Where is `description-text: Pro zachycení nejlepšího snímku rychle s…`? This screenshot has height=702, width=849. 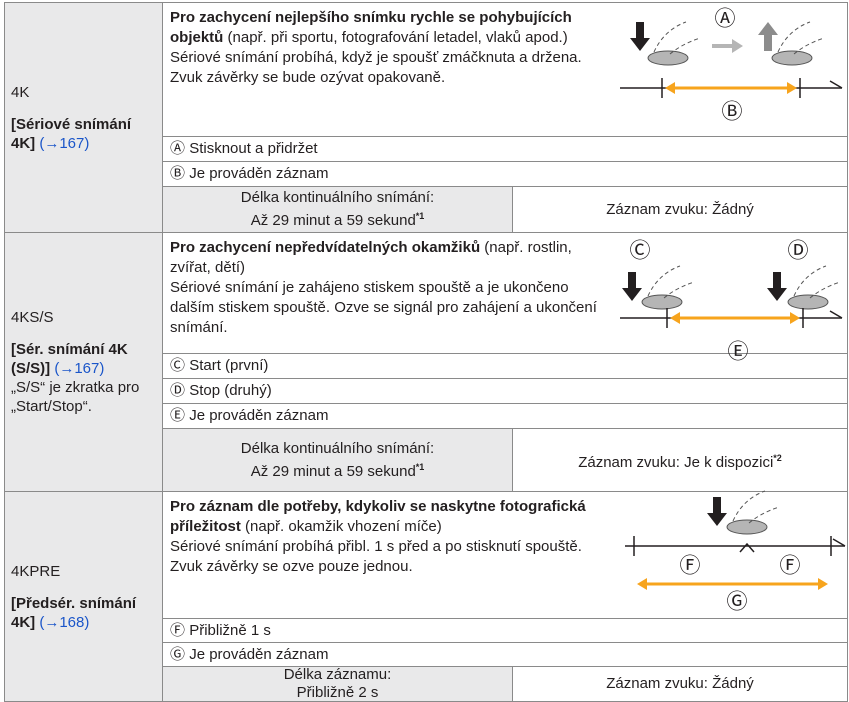 description-text: Pro zachycení nejlepšího snímku rychle s… is located at coordinates (392, 48).